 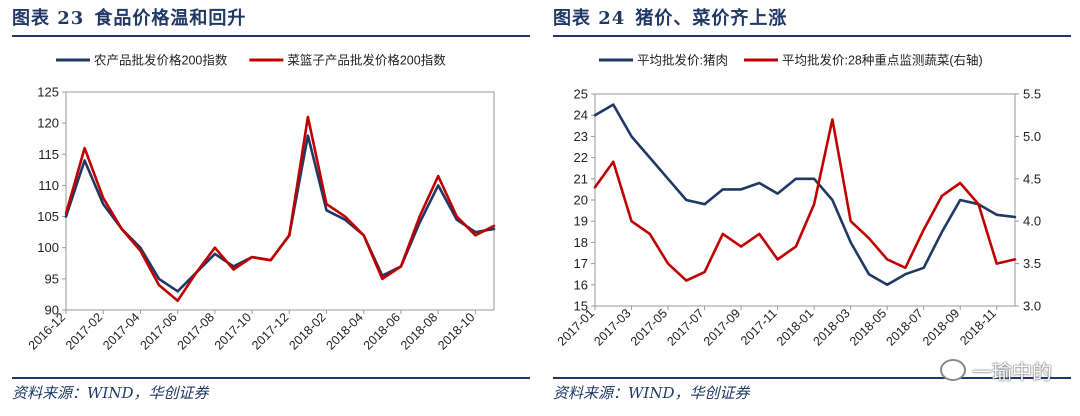 I want to click on x-tick-label: 2017-10, so click(x=233, y=331).